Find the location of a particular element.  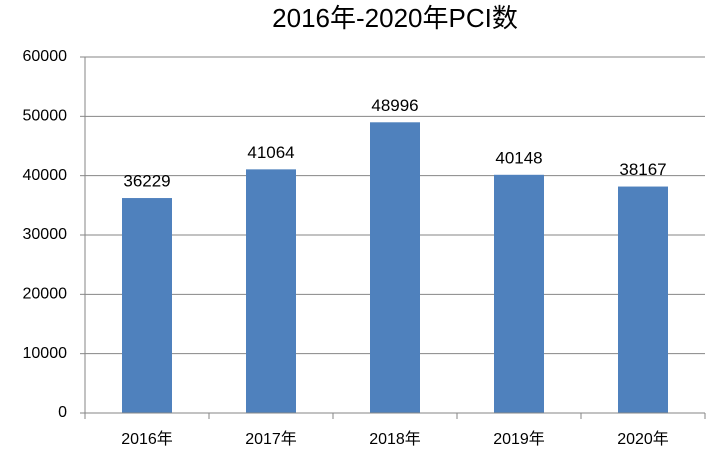

value-label: 48996 is located at coordinates (394, 105).